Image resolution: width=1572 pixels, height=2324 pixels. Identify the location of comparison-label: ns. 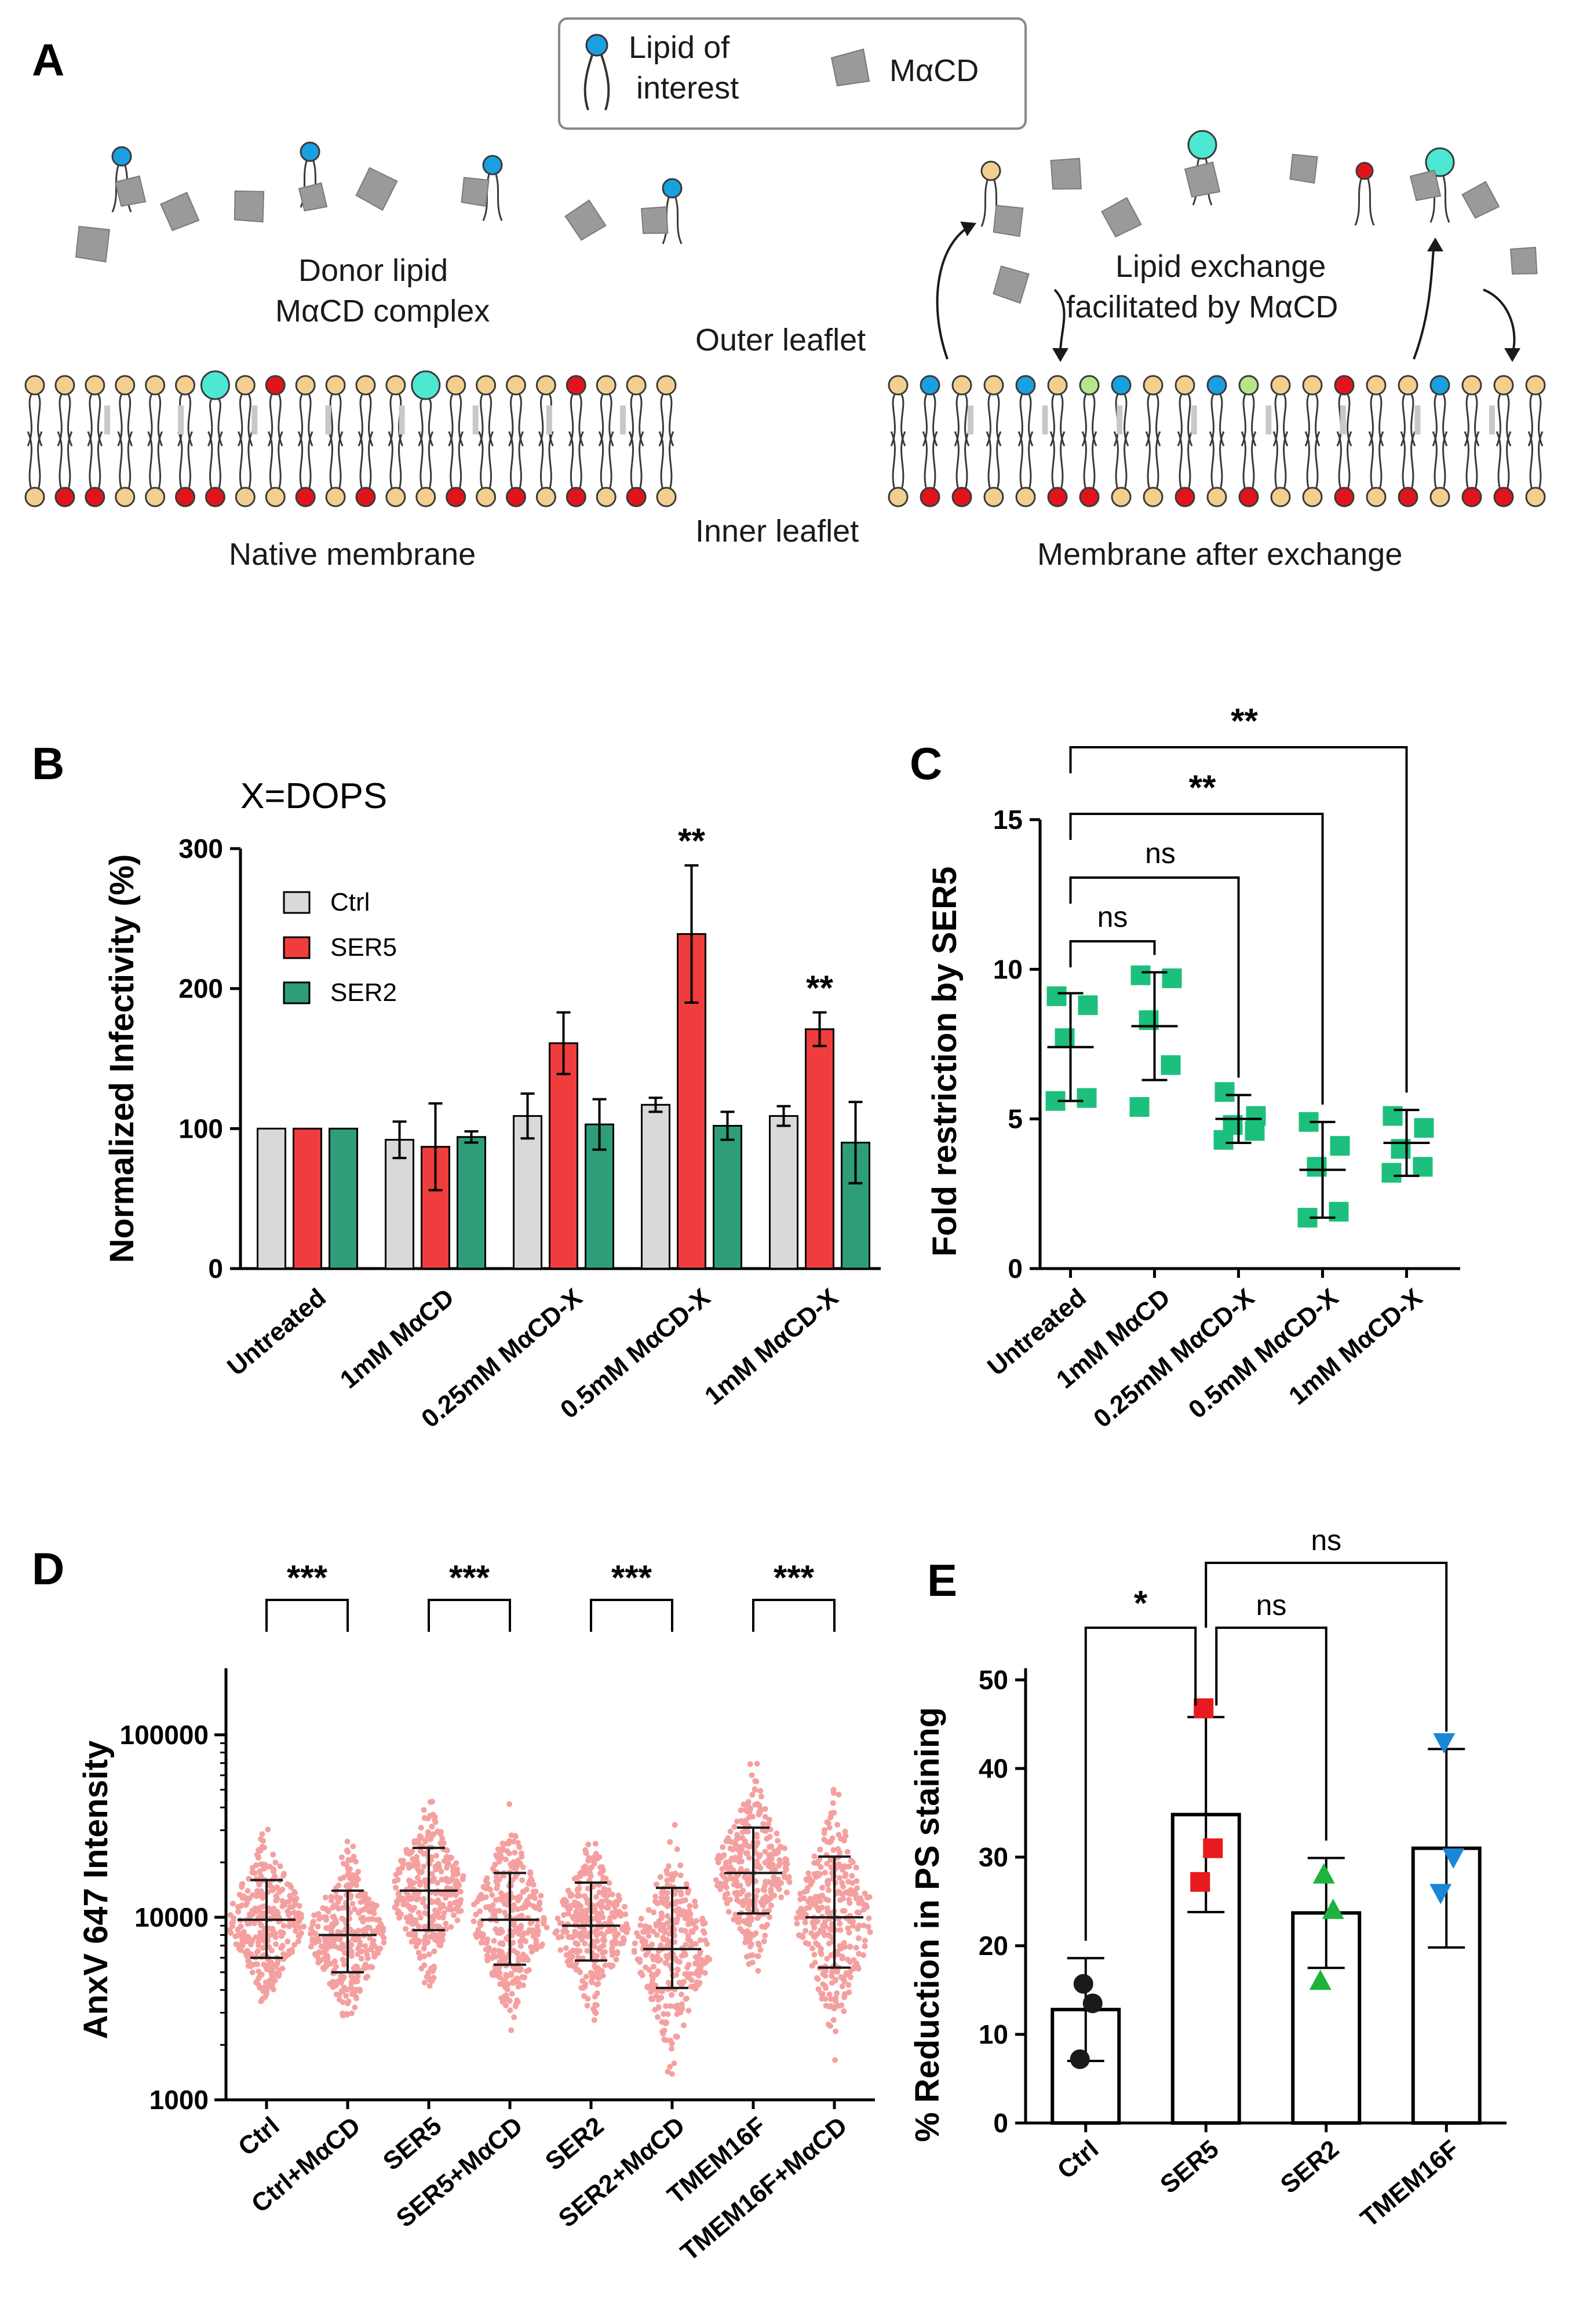
(1160, 853).